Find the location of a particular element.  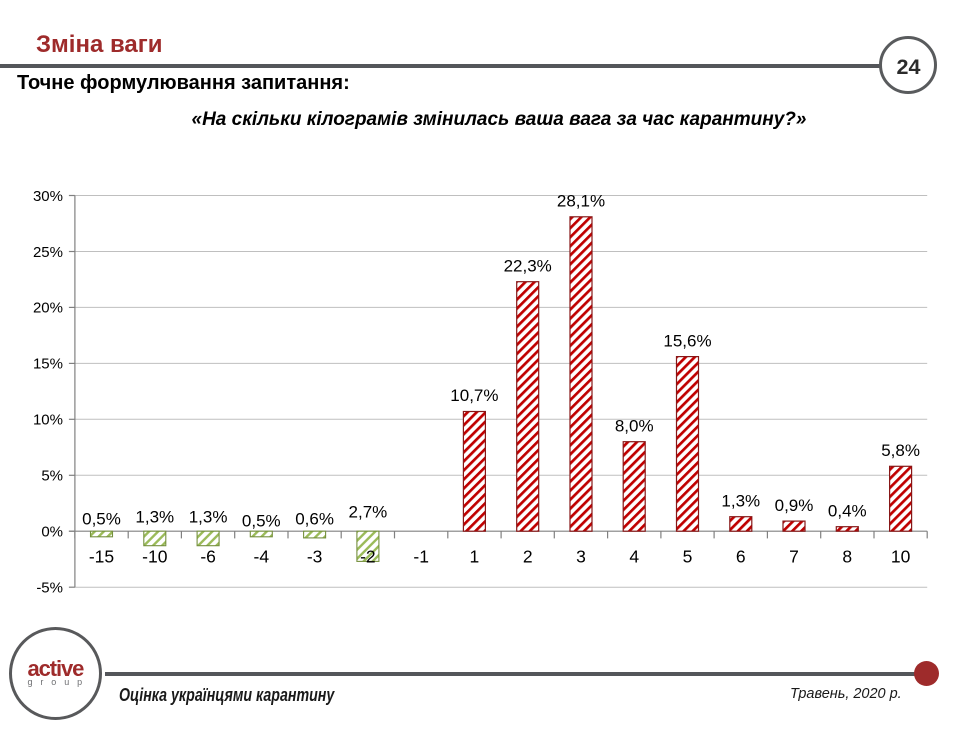

svg-text: 5,8% is located at coordinates (900, 450).